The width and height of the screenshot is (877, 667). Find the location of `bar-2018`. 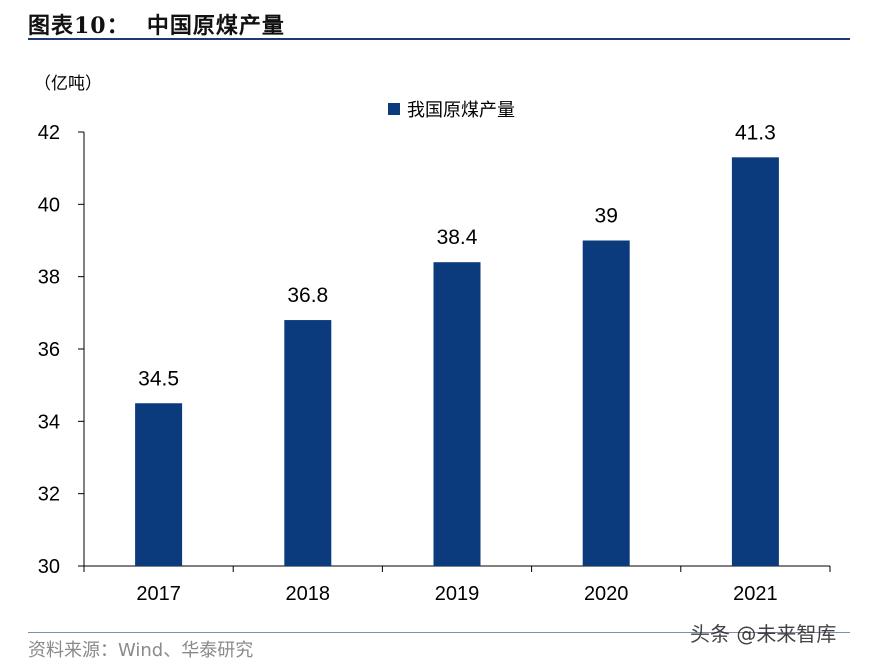

bar-2018 is located at coordinates (308, 443).